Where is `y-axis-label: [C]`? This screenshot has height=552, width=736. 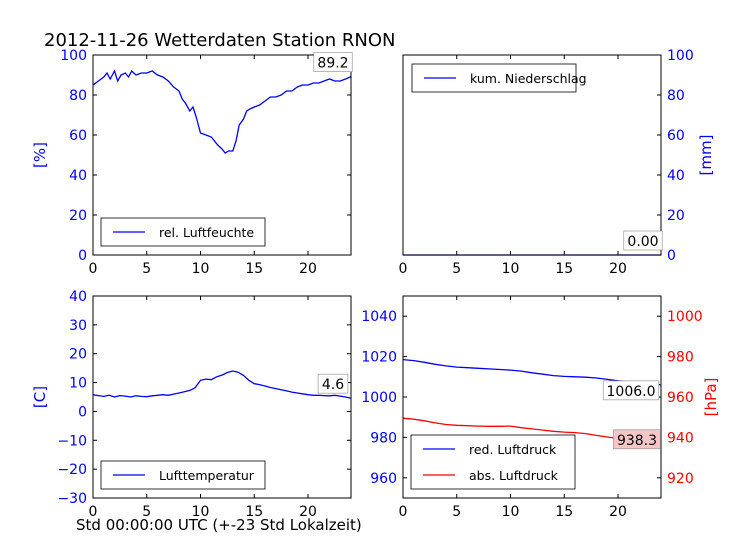
y-axis-label: [C] is located at coordinates (40, 397).